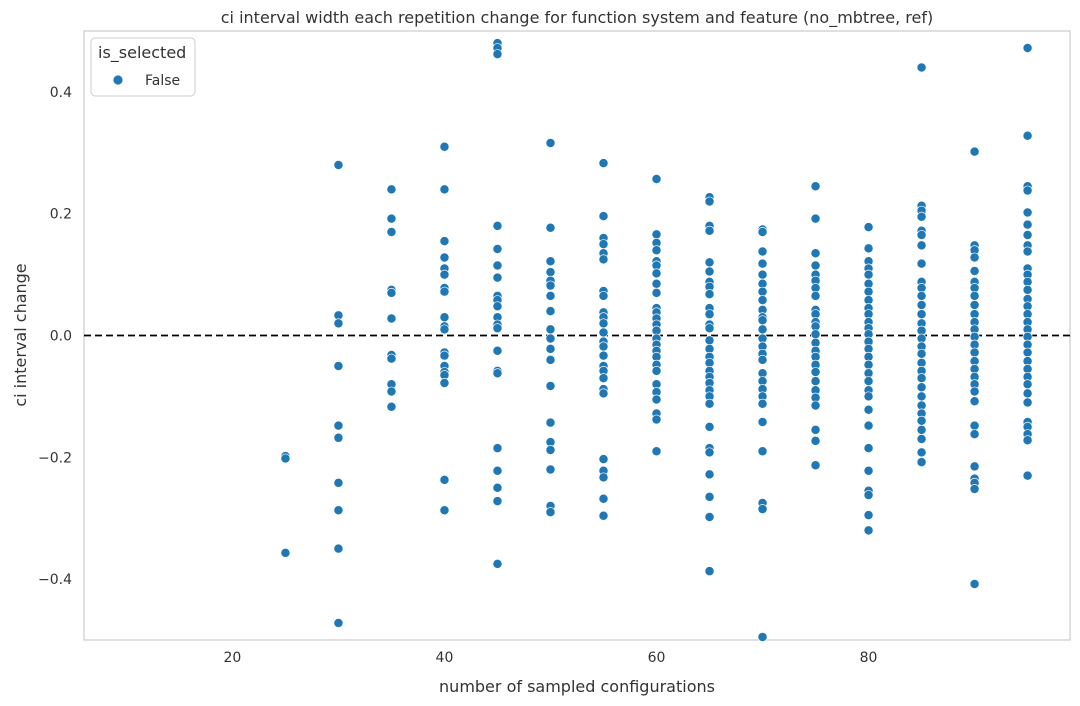  I want to click on y-axis-title: ci interval change, so click(20, 334).